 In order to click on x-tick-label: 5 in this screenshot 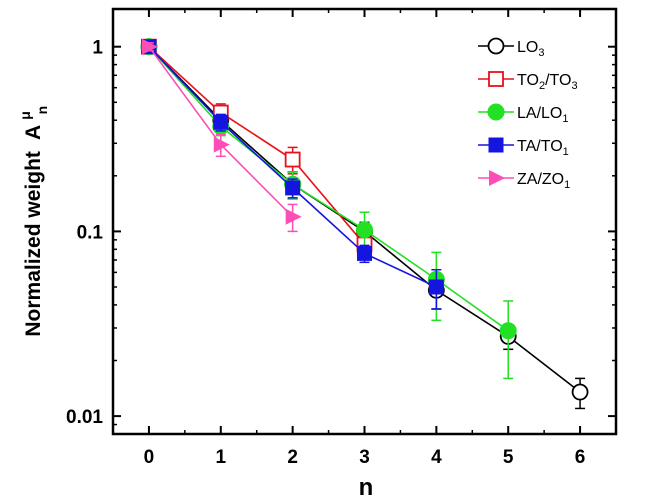, I will do `click(508, 457)`.